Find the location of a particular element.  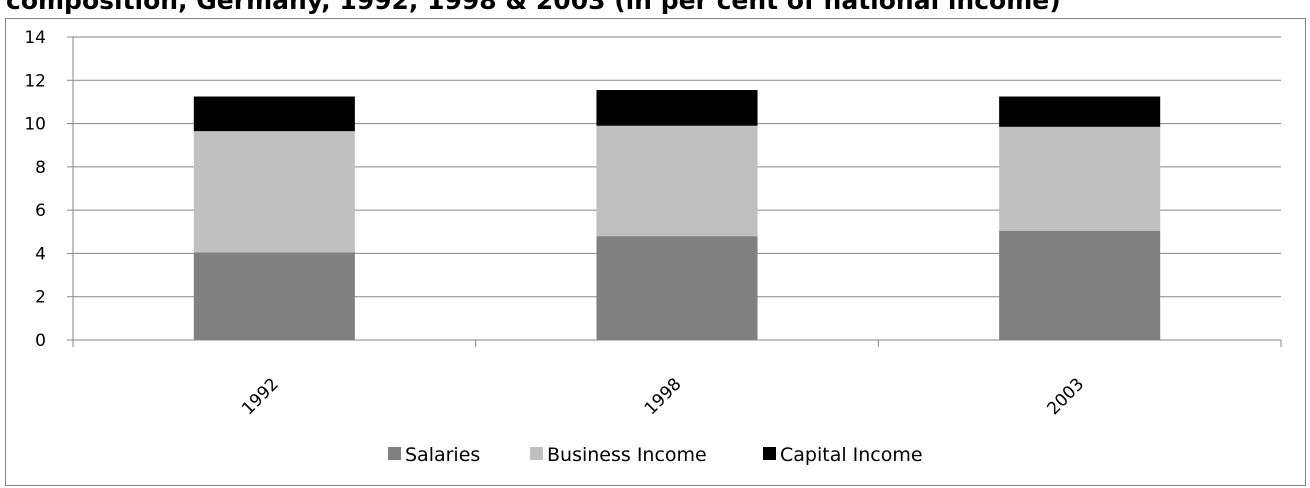

y-tick-label: 10 is located at coordinates (35, 125).